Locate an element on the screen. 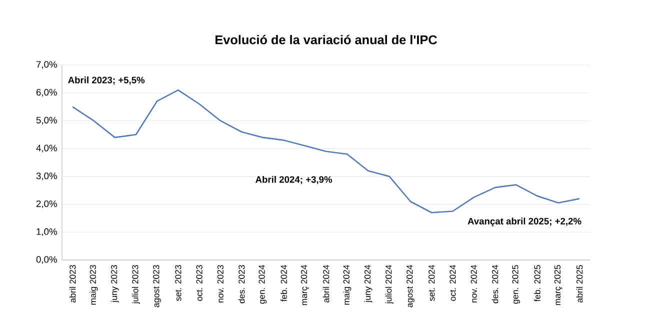  annotation: Avançat abril 2025; +2,2% is located at coordinates (525, 222).